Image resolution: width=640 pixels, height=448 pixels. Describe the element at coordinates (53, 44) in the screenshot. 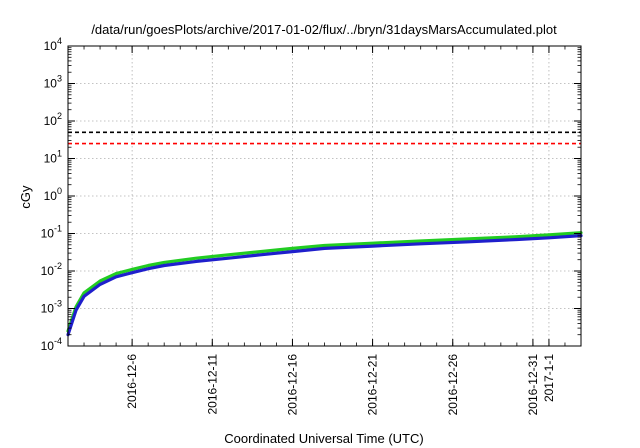

I see `y-tick-label: 10⁴` at that location.